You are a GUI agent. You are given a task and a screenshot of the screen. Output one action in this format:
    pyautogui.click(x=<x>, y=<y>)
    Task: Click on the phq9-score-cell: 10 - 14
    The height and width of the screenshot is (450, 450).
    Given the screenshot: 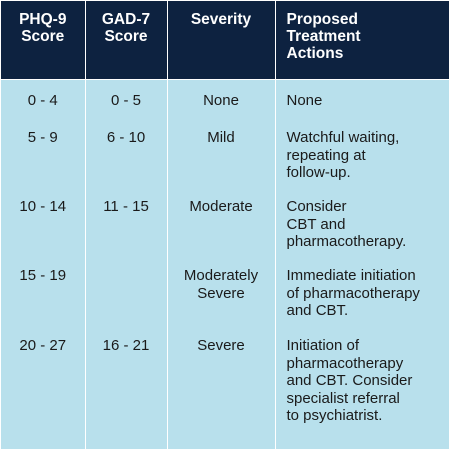 What is the action you would take?
    pyautogui.click(x=43, y=206)
    